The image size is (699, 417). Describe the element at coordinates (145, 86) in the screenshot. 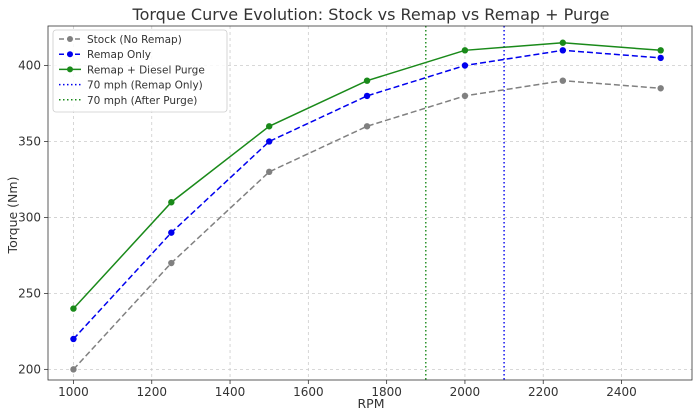

I see `legend-label: 70 mph (Remap Only)` at that location.